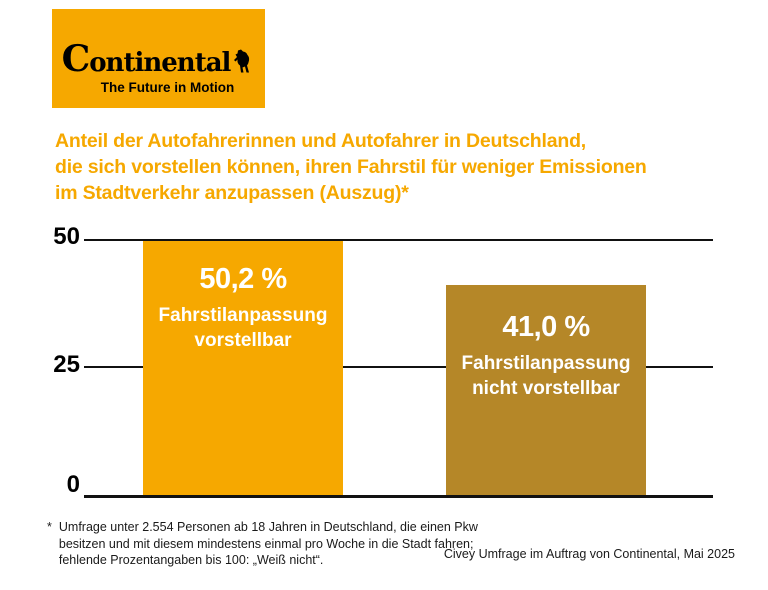 The image size is (768, 590). I want to click on bar-category-label: Fahrstilanpassung vorstellbar, so click(243, 328).